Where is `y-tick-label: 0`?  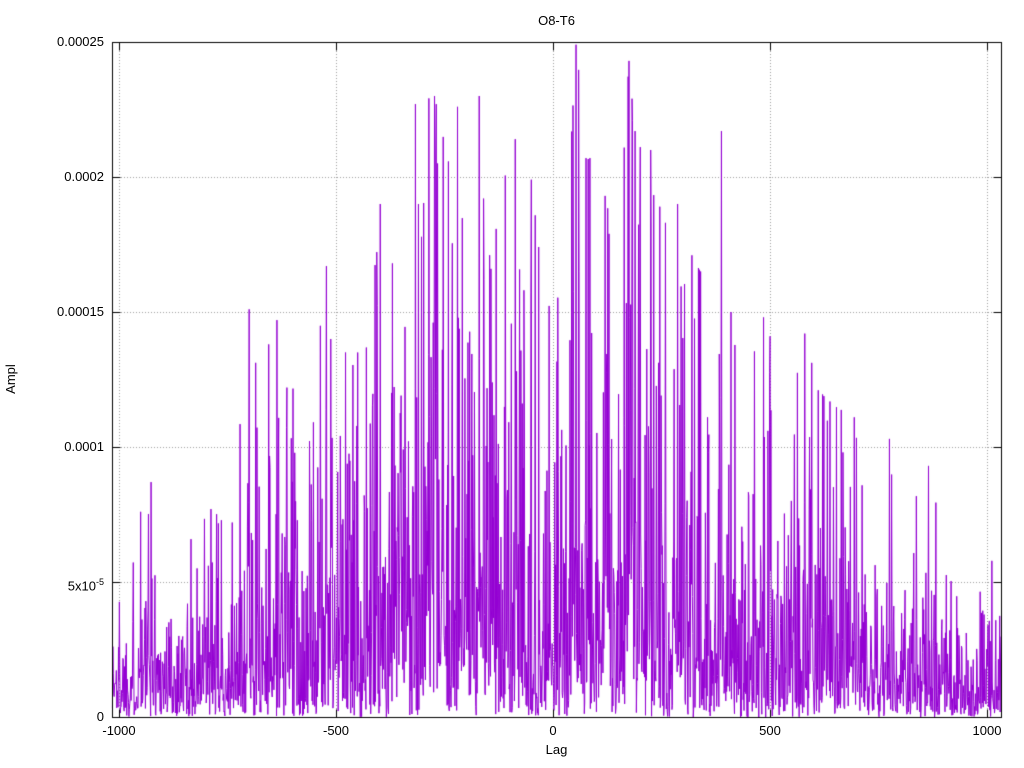
y-tick-label: 0 is located at coordinates (100, 716).